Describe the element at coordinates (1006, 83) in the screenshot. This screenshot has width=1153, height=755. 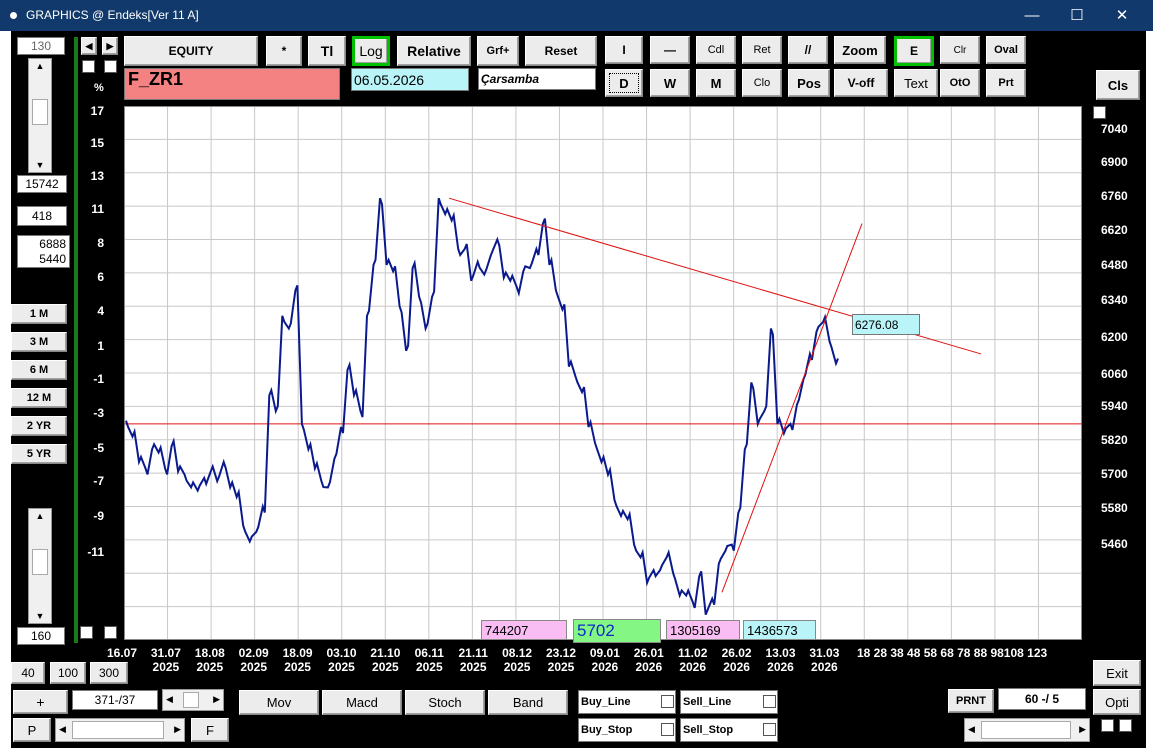
I see `prt-button: Prt` at that location.